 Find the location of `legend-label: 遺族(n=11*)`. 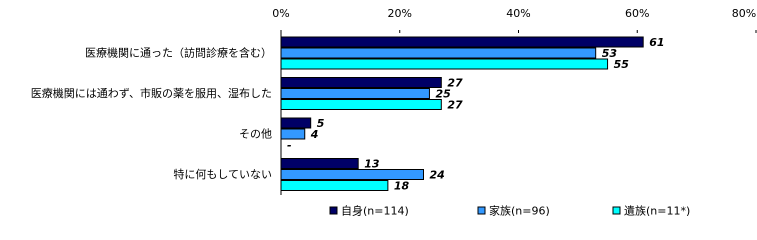

legend-label: 遺族(n=11*) is located at coordinates (657, 211).